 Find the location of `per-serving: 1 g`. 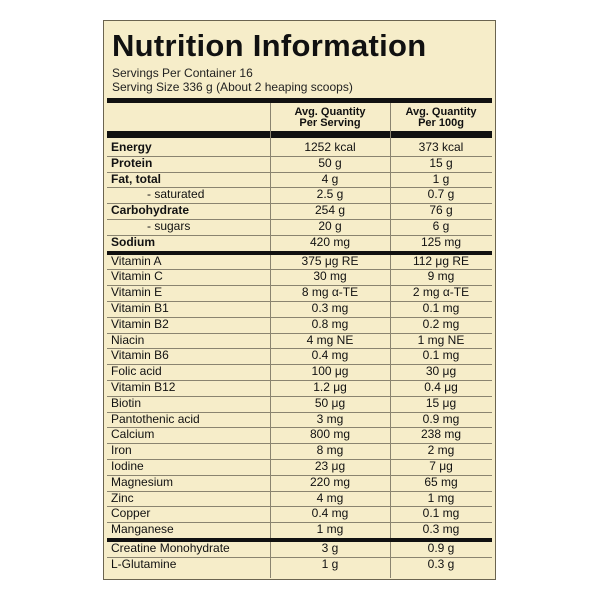

per-serving: 1 g is located at coordinates (330, 563).